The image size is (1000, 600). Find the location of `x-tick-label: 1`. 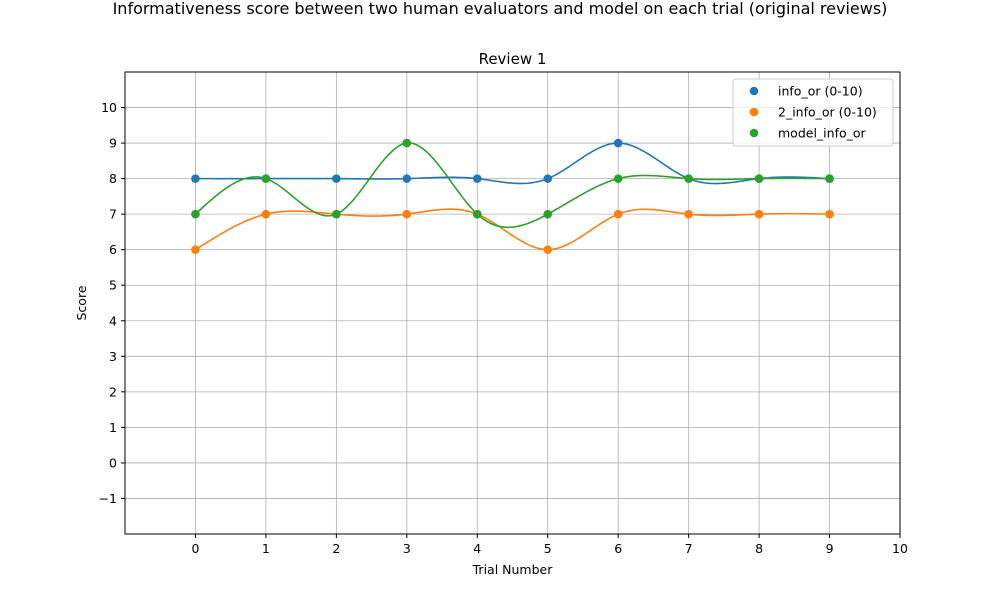

x-tick-label: 1 is located at coordinates (266, 548).